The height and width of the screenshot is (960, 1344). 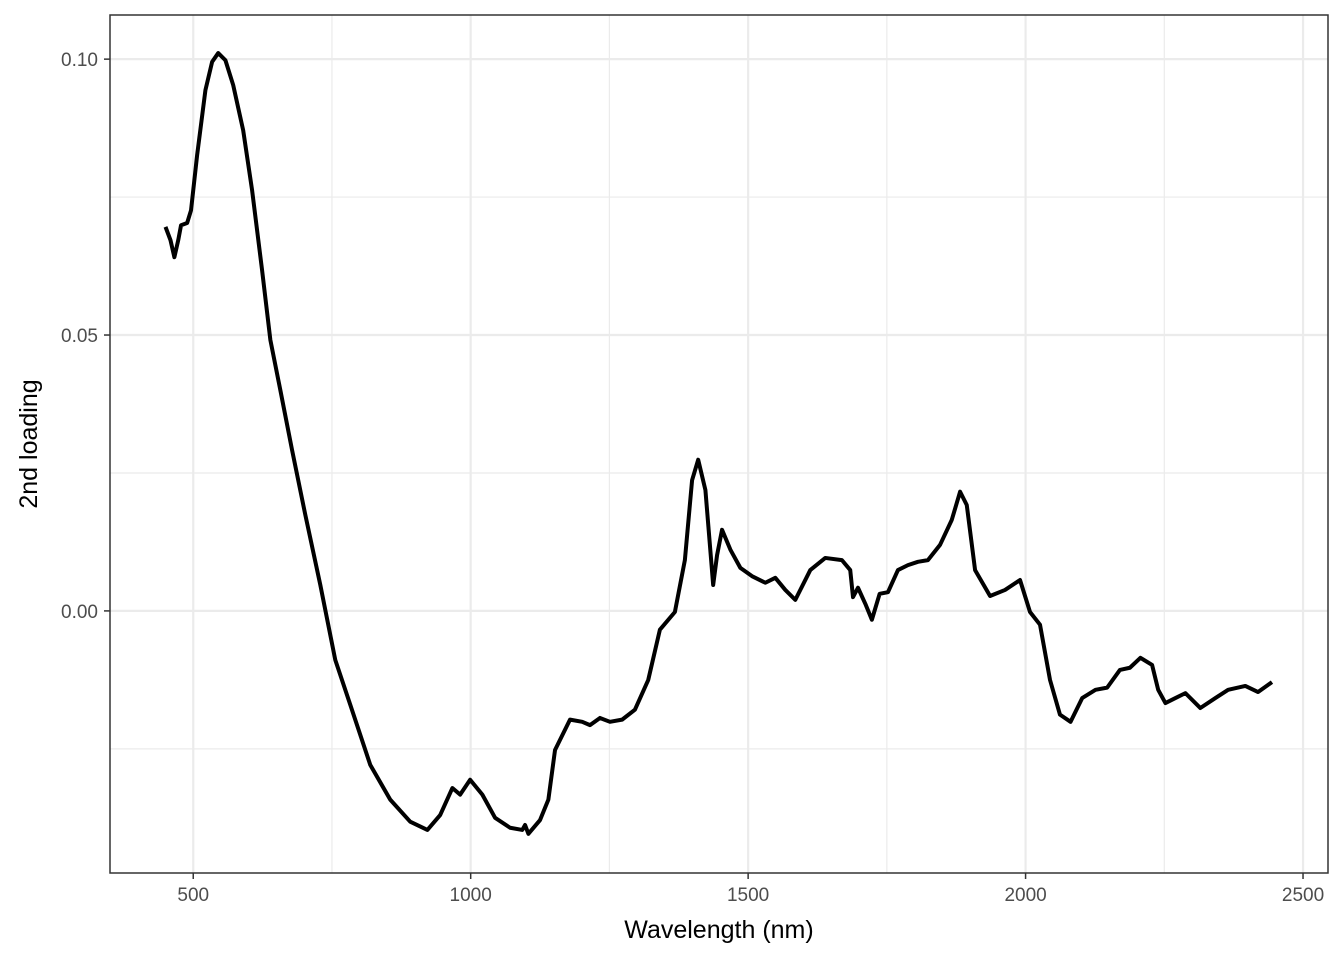 I want to click on y-tick-label: 0.10, so click(x=79, y=60).